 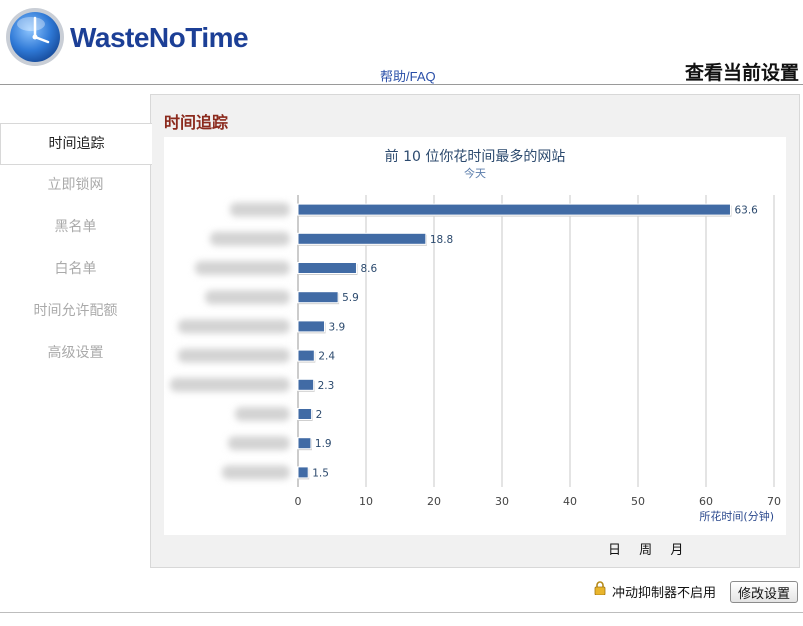 I want to click on bar-value-label: 2.3, so click(x=326, y=386).